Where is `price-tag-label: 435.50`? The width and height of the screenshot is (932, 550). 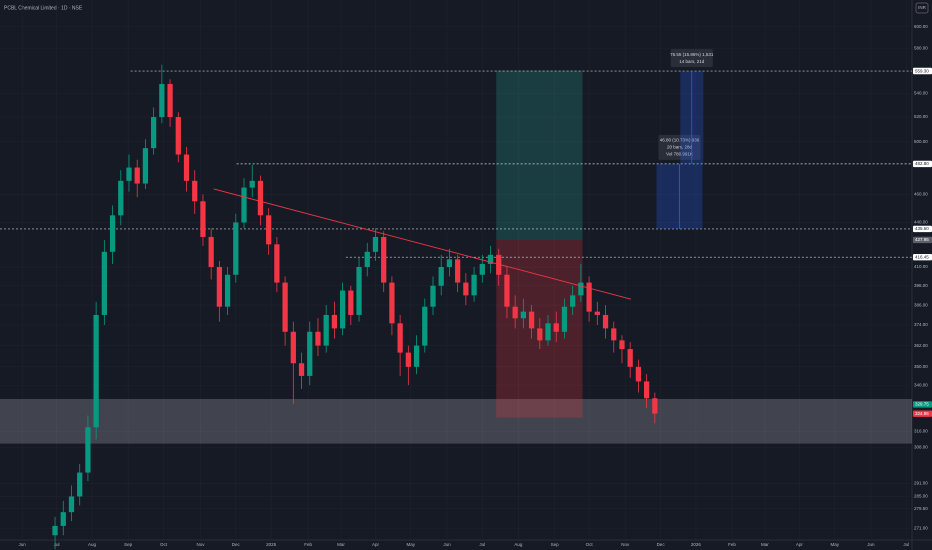
price-tag-label: 435.50 is located at coordinates (922, 228).